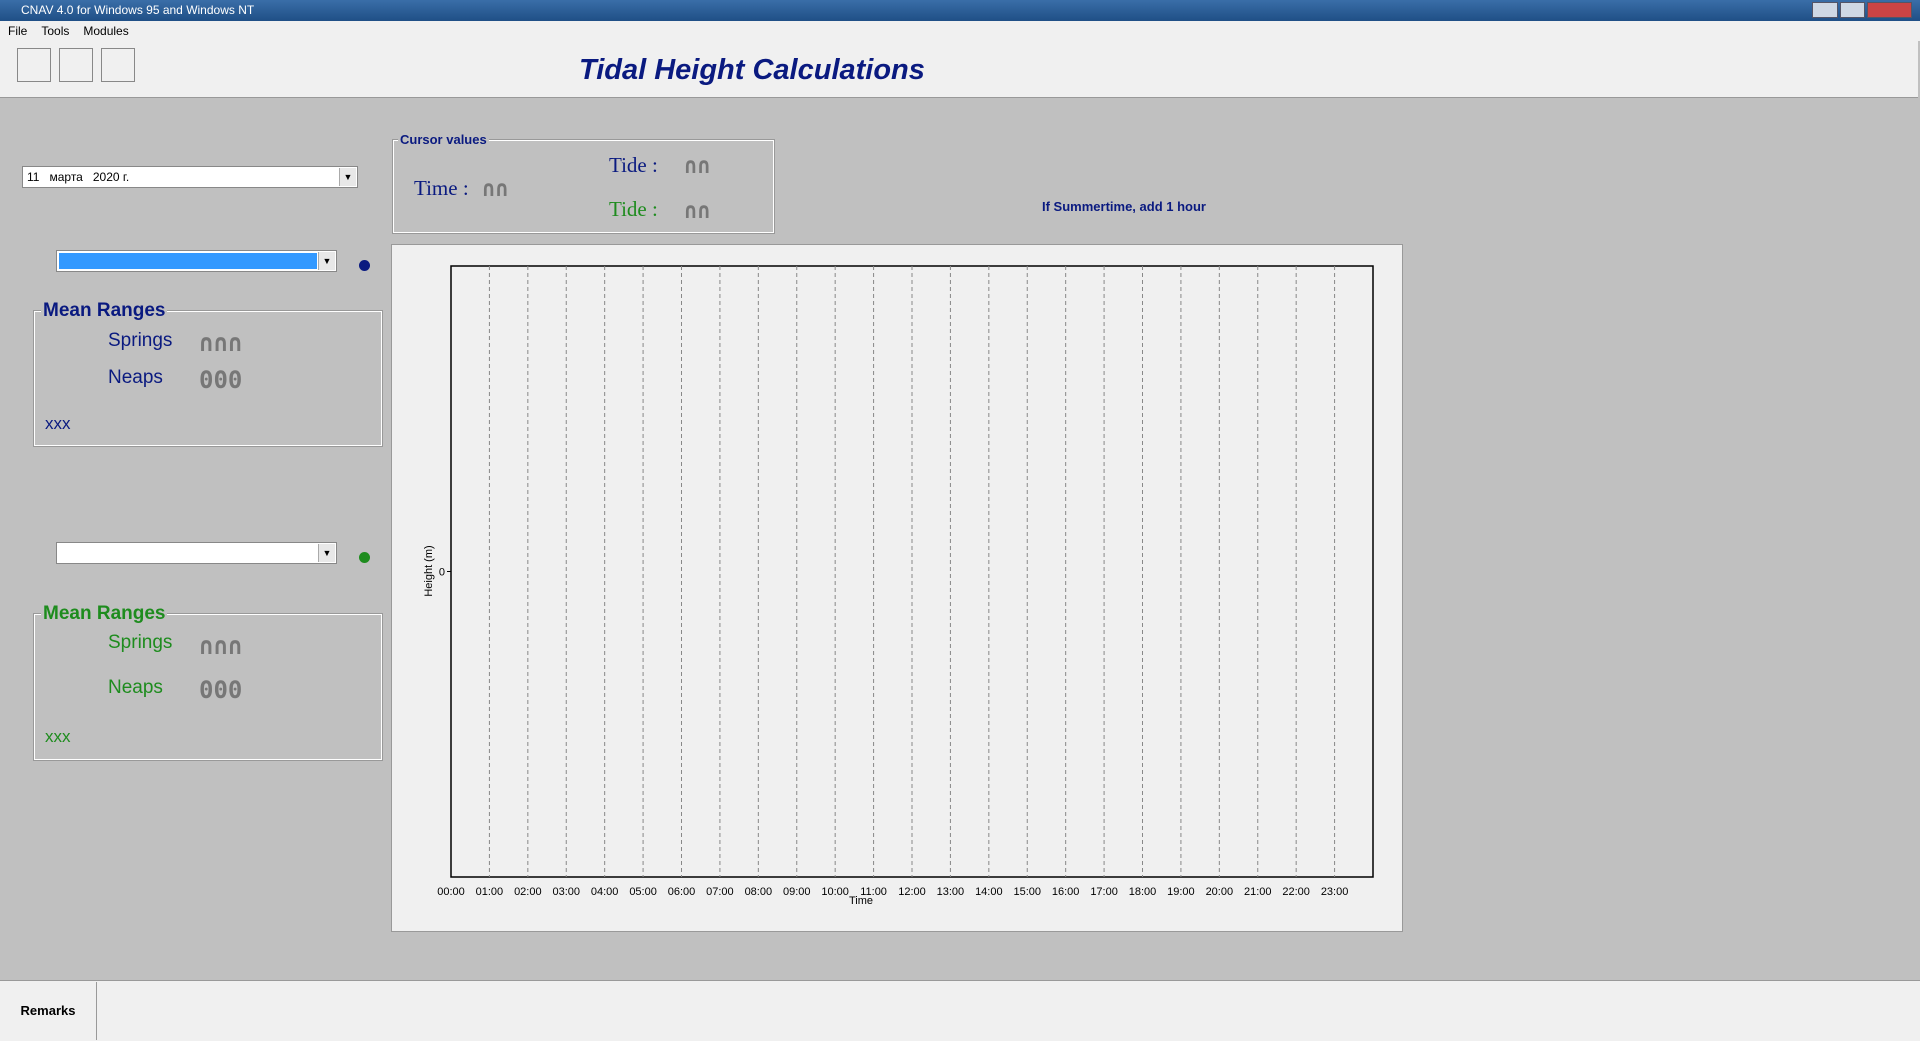 The width and height of the screenshot is (1920, 1041). What do you see at coordinates (682, 892) in the screenshot?
I see `x-tick-label: 06:00` at bounding box center [682, 892].